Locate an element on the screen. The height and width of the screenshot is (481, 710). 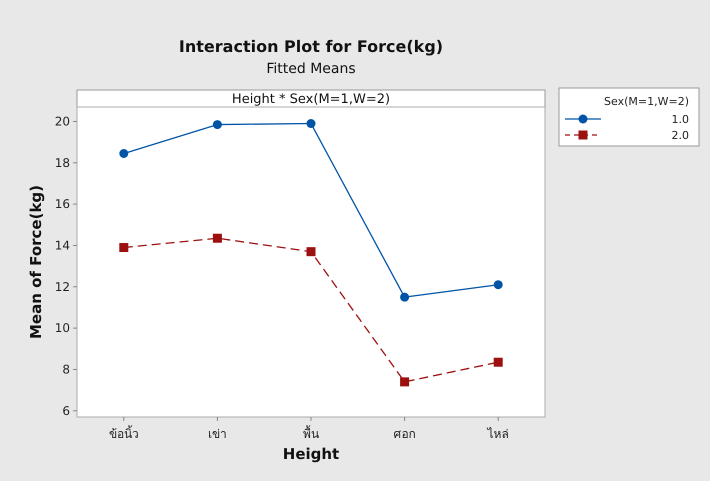
annotation: Height * Sex(M=1,W=2) is located at coordinates (311, 99).